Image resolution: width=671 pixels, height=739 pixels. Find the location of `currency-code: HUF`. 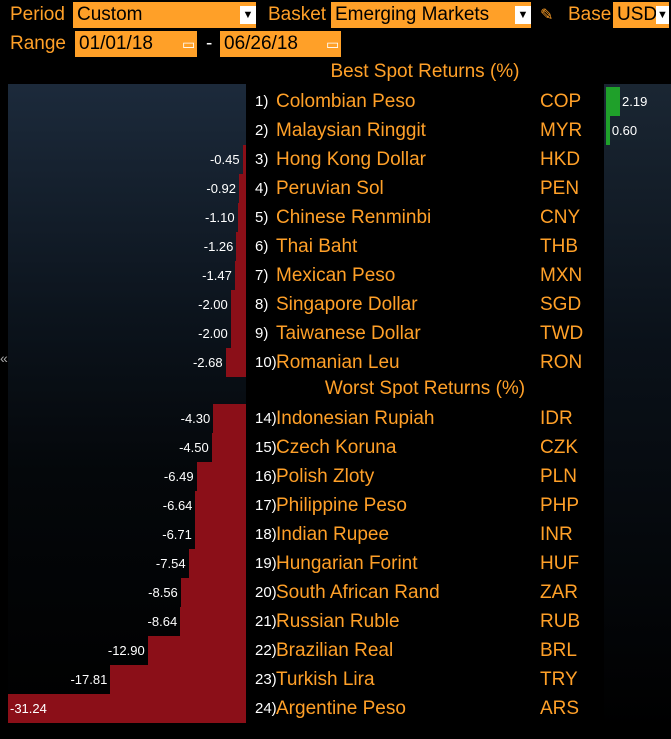

currency-code: HUF is located at coordinates (560, 563).